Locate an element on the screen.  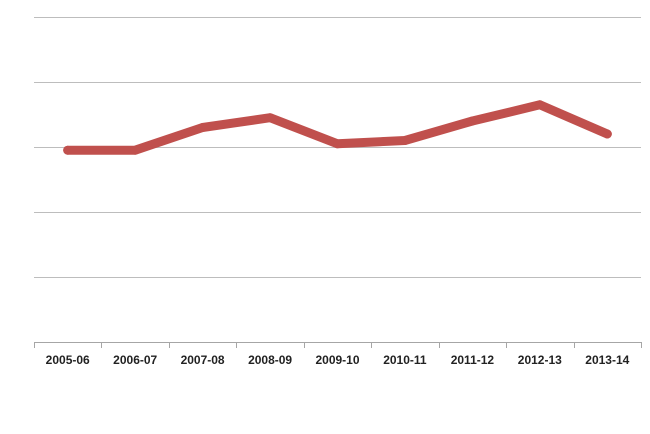
x-tick-label: 2012-13 is located at coordinates (540, 360).